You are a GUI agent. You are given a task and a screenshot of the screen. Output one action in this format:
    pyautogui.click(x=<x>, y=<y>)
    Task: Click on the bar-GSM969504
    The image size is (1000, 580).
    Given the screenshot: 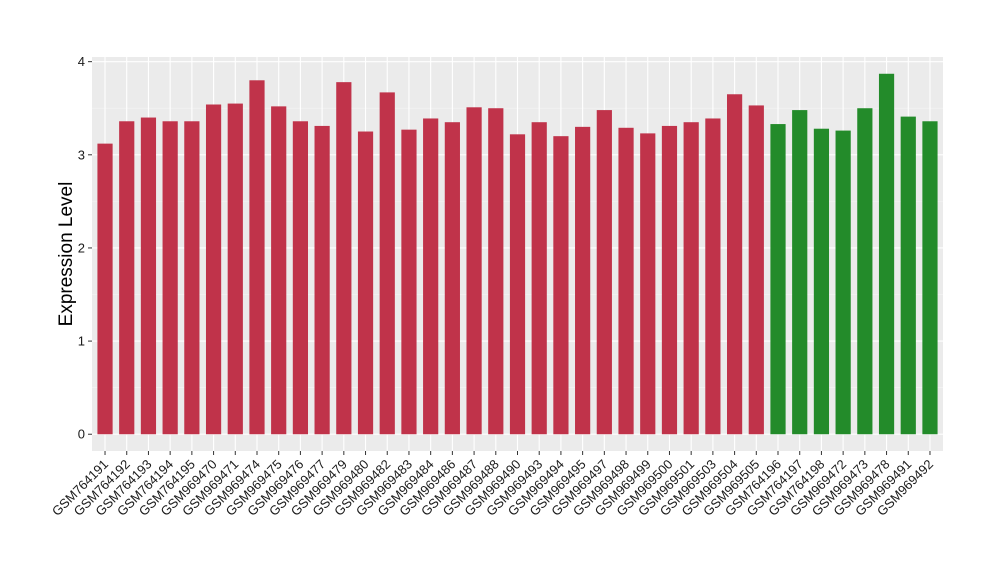 What is the action you would take?
    pyautogui.click(x=734, y=264)
    